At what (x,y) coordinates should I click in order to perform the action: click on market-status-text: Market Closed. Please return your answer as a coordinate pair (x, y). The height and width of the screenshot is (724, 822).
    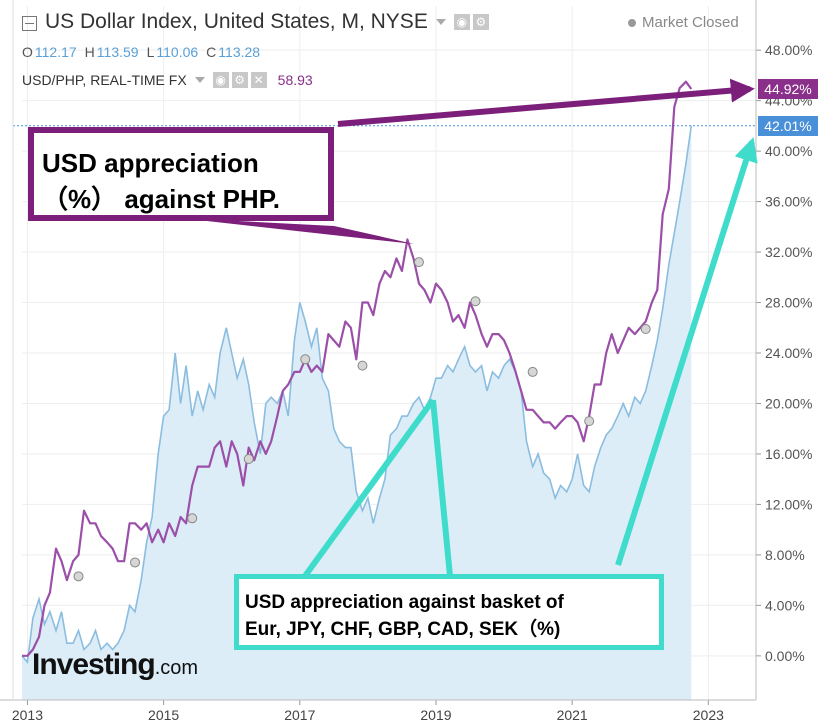
    Looking at the image, I should click on (690, 22).